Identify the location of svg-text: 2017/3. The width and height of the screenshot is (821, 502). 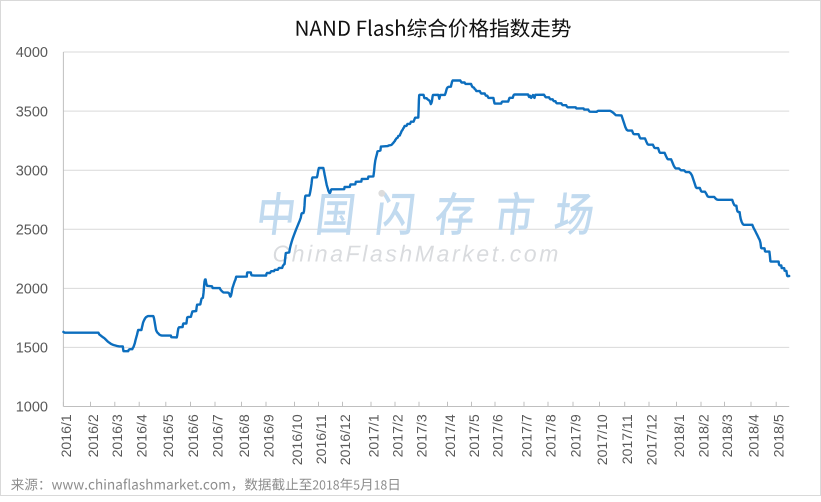
(421, 435).